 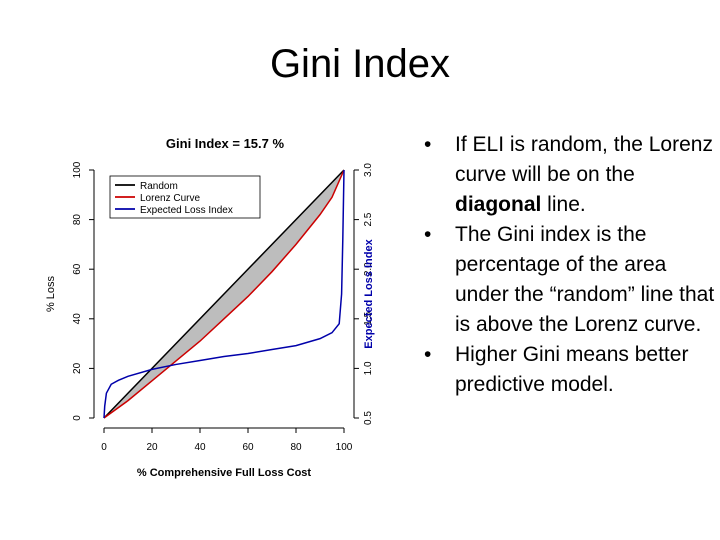 What do you see at coordinates (77, 418) in the screenshot?
I see `y-tick-label: 0` at bounding box center [77, 418].